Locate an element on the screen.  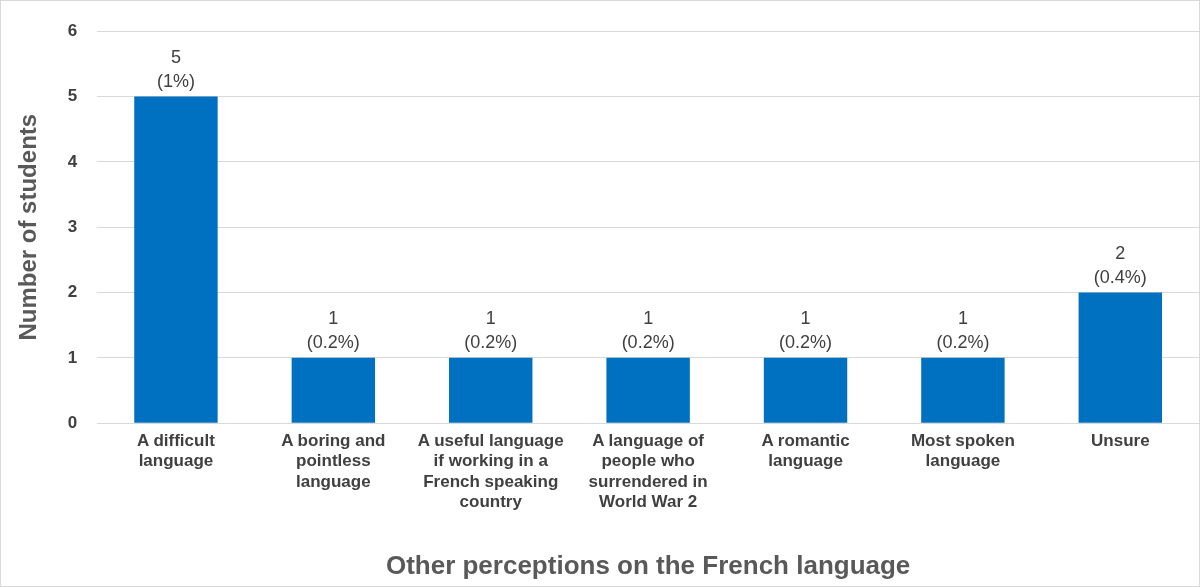
y-tick-label: 0 is located at coordinates (72, 422).